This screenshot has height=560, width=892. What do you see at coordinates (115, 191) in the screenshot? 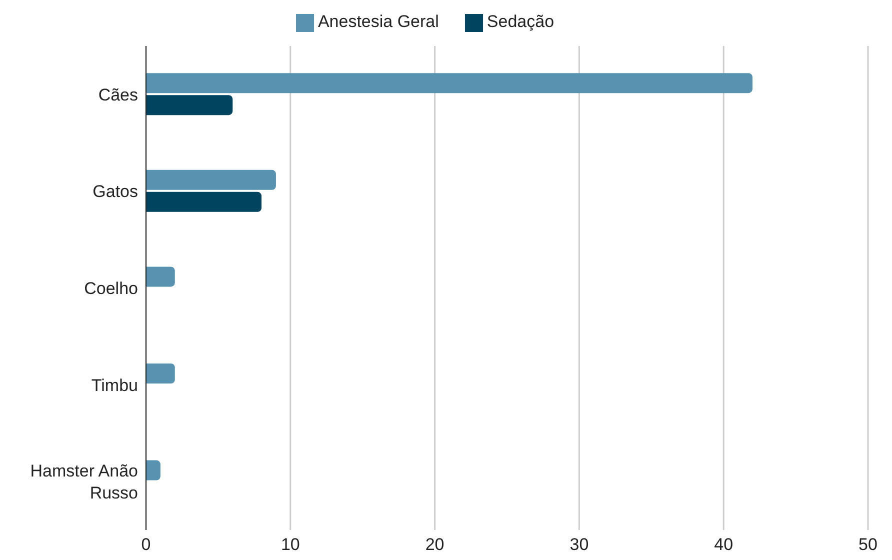
I see `y-tick-label: Gatos` at bounding box center [115, 191].